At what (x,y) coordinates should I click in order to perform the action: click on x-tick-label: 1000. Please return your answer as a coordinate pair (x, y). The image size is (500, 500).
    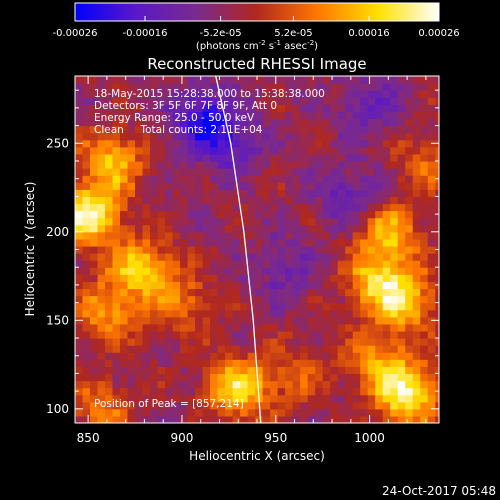
    Looking at the image, I should click on (369, 438).